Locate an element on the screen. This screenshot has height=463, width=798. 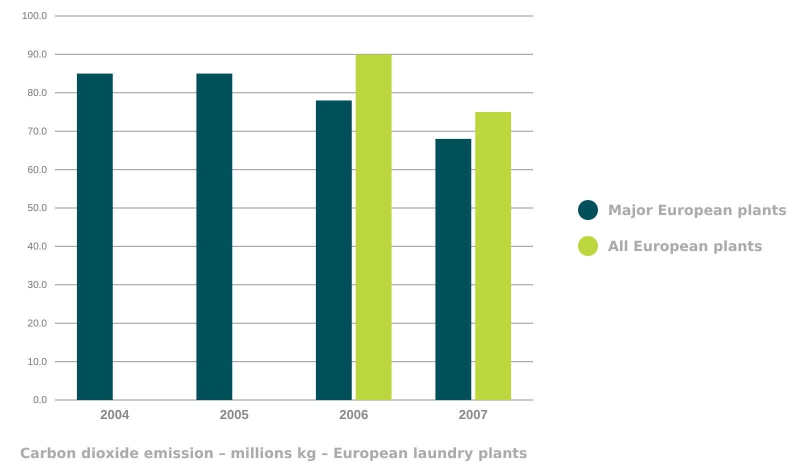
y-tick-label: 10.0 is located at coordinates (38, 362).